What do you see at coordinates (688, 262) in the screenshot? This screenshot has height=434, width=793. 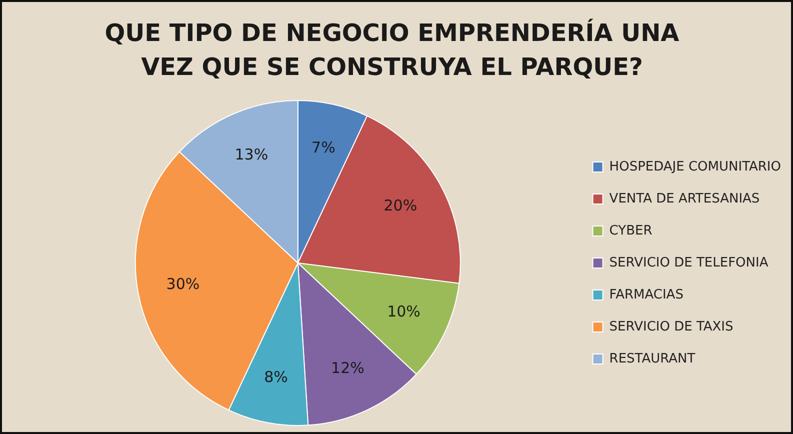 I see `legend-label: SERVICIO DE TELEFONIA` at bounding box center [688, 262].